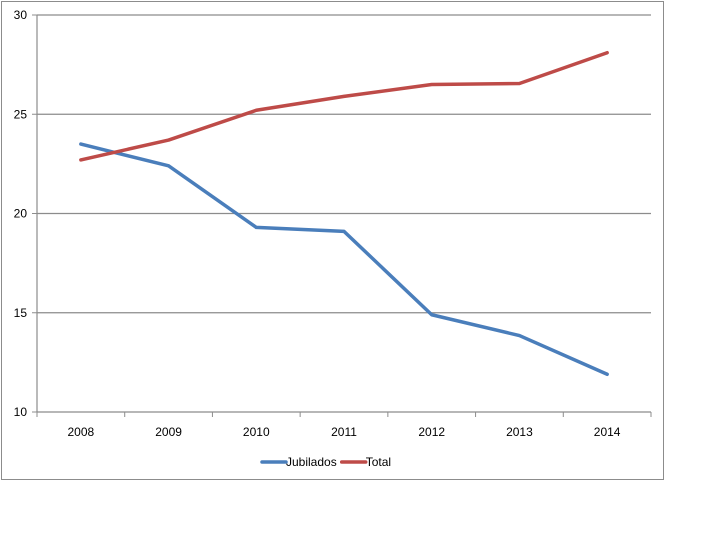  I want to click on y-tick-label: 25, so click(21, 114).